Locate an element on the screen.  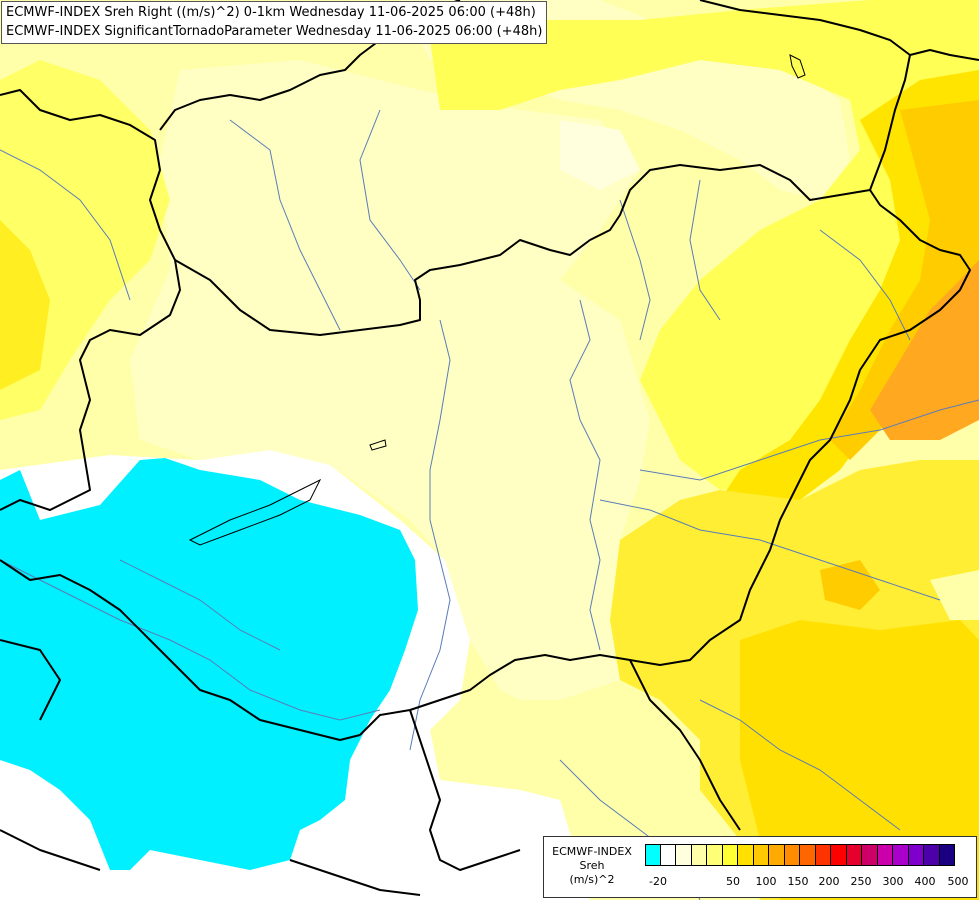
legend-tick-label: 300 is located at coordinates (893, 881).